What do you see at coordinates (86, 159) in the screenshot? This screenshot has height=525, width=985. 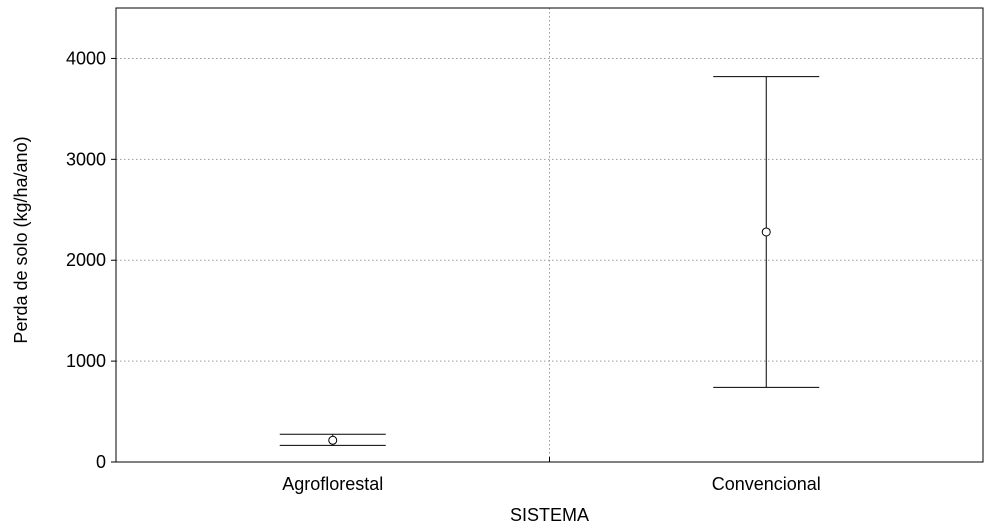 I see `y-tick-label: 3000` at bounding box center [86, 159].